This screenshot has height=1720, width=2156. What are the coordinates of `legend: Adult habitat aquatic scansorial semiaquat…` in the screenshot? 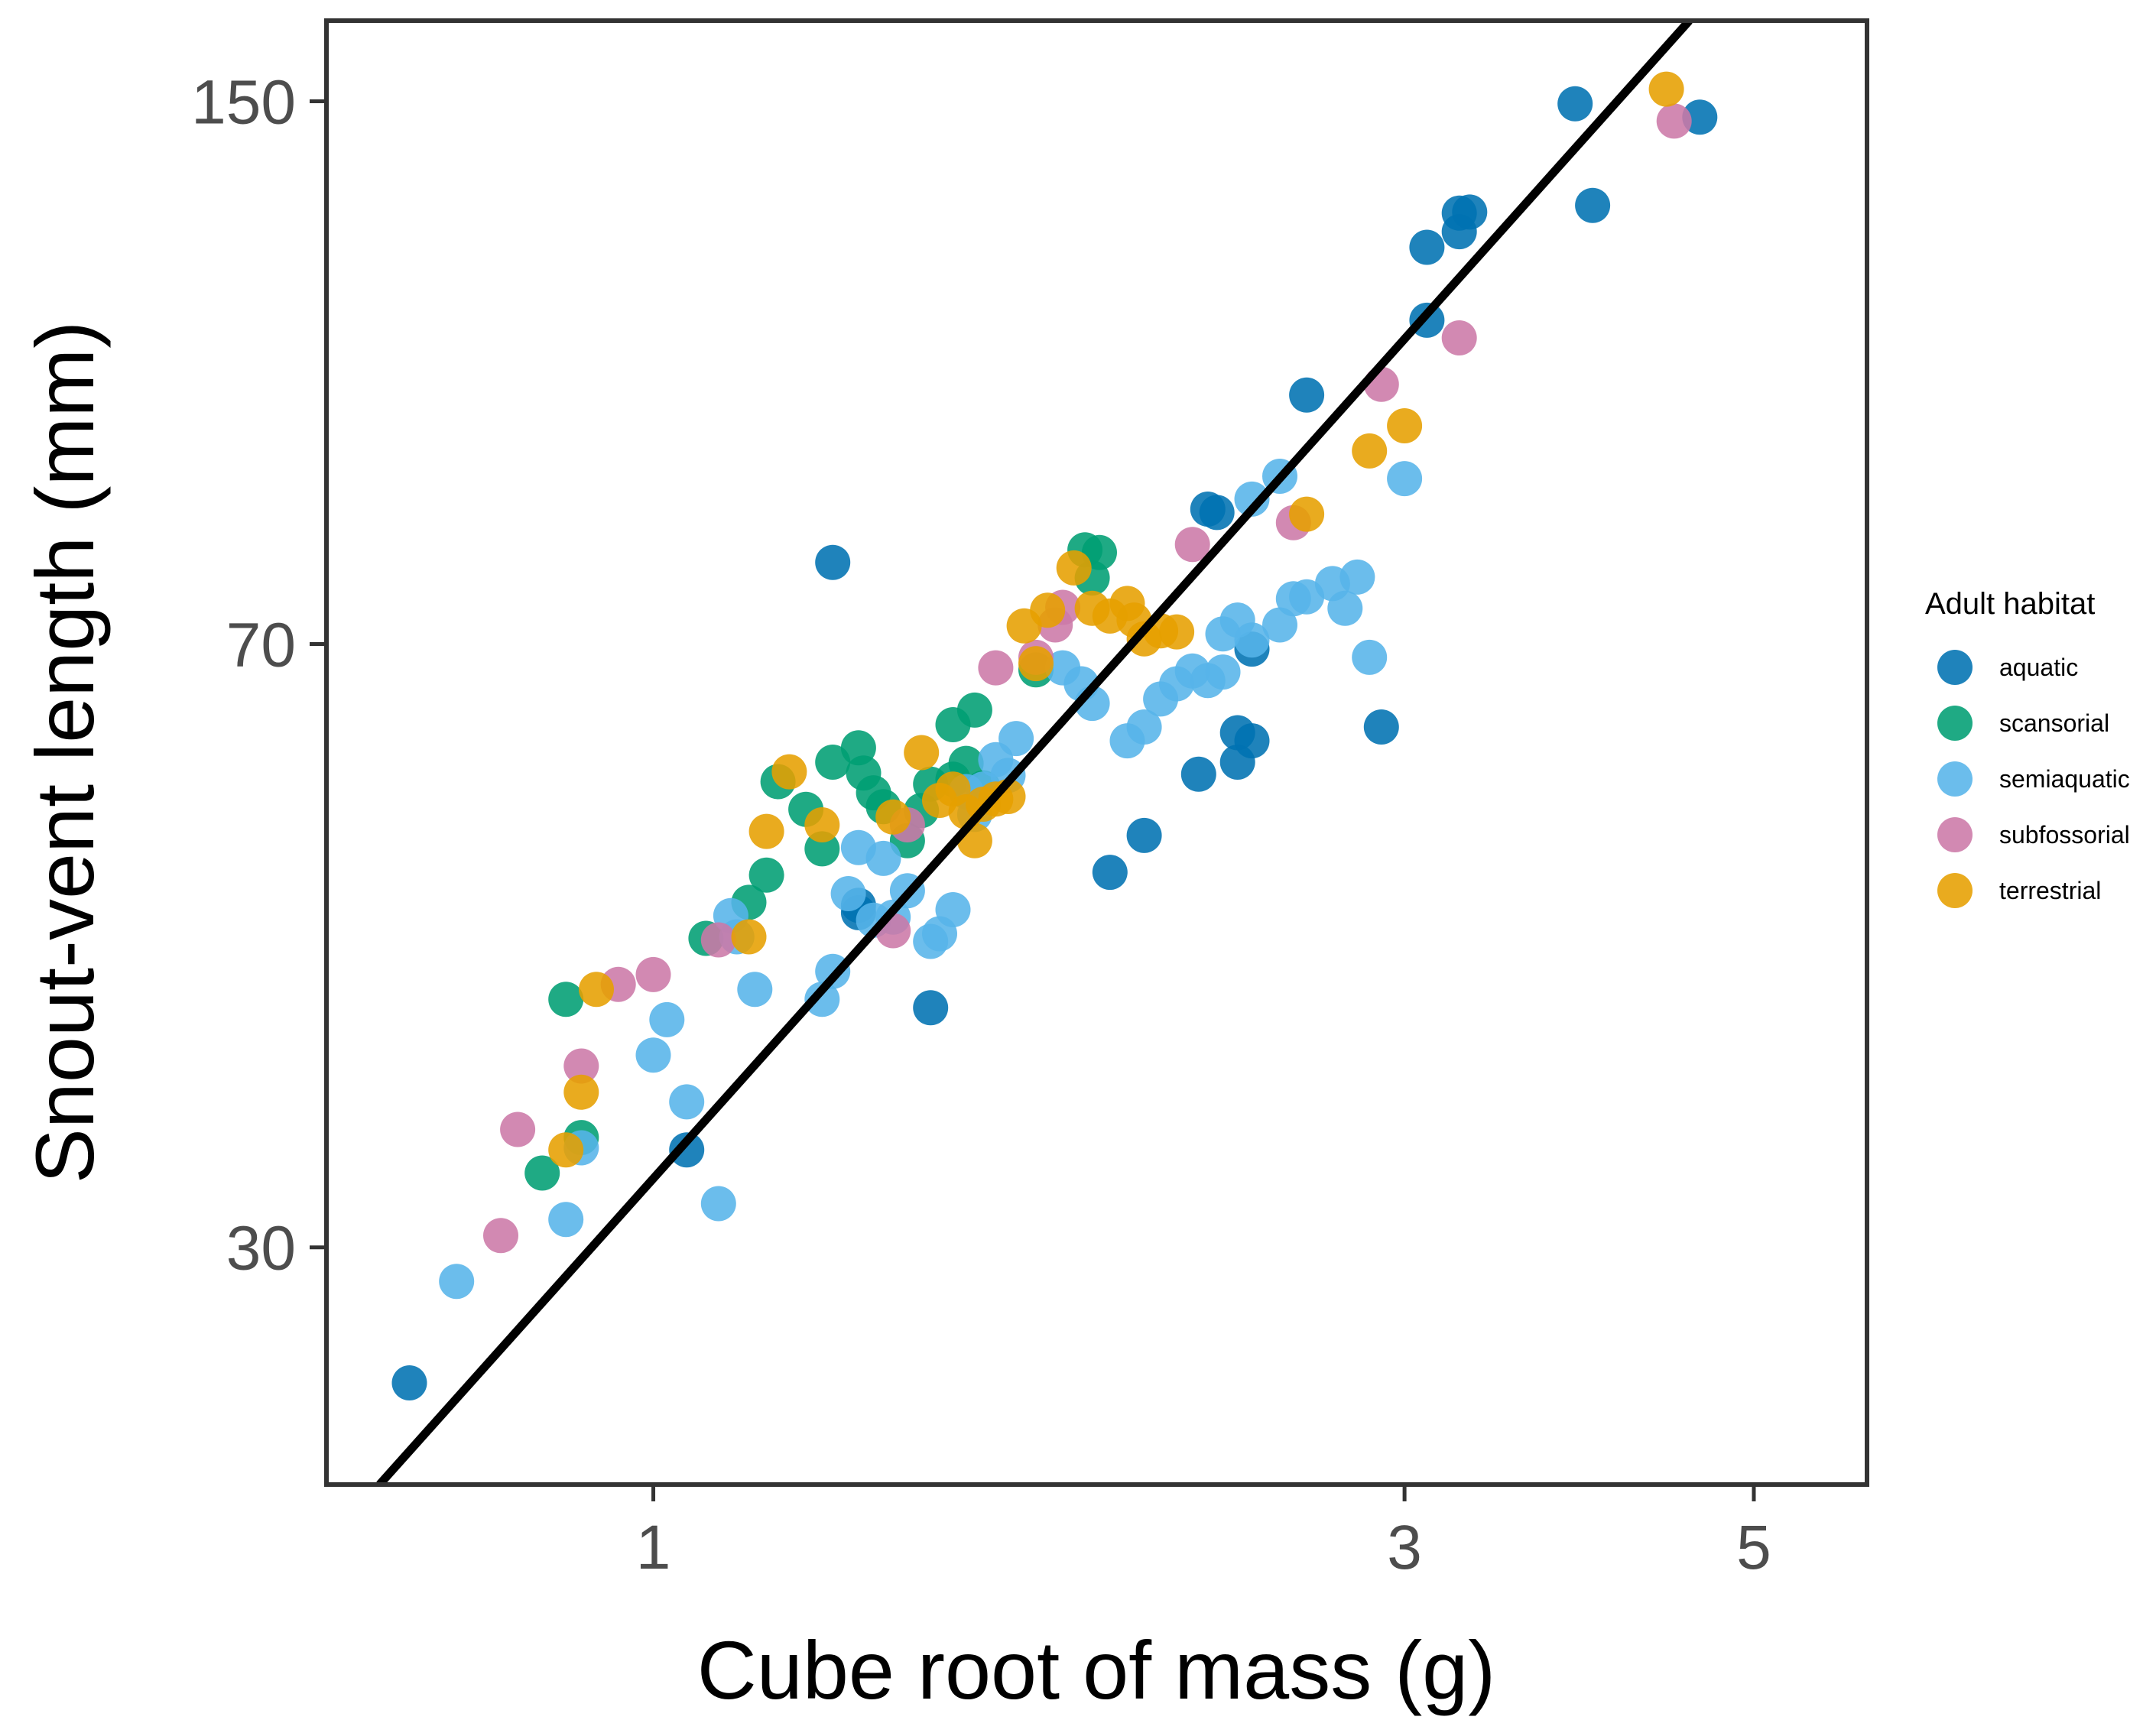 It's located at (2027, 748).